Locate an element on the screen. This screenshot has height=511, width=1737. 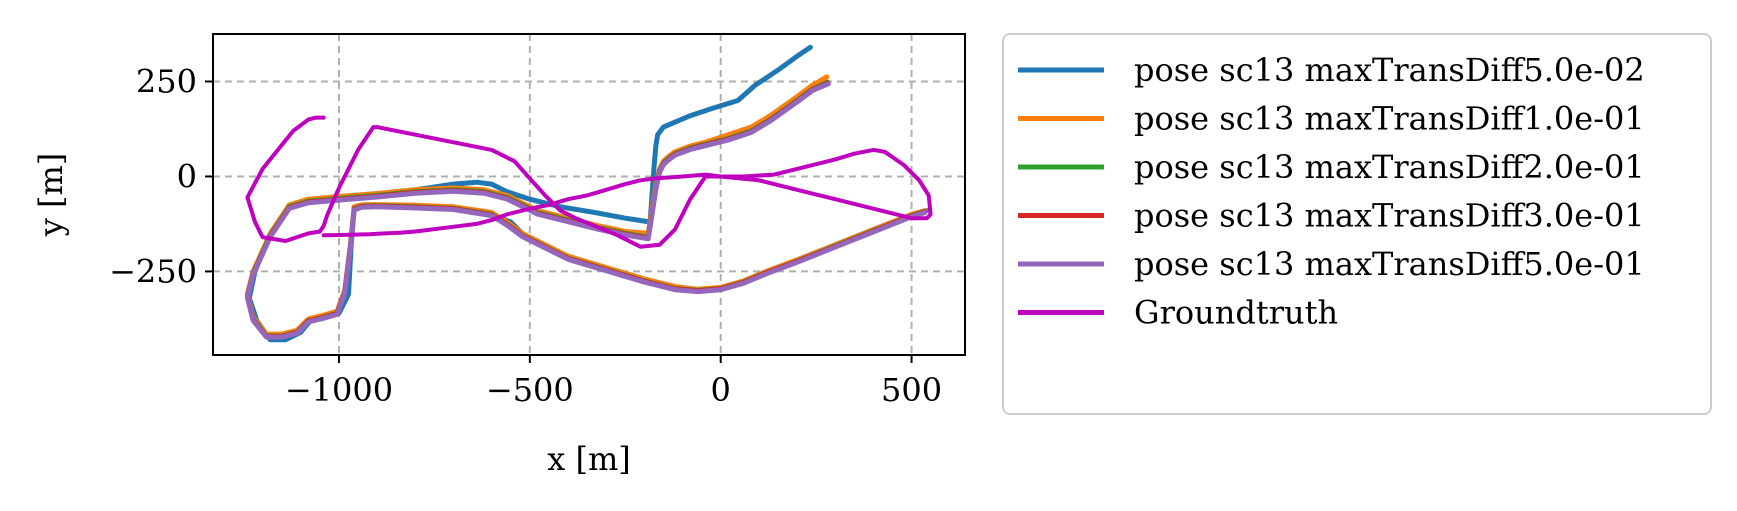
legend-label: pose sc13 maxTransDiff1.0e-01 is located at coordinates (1389, 119).